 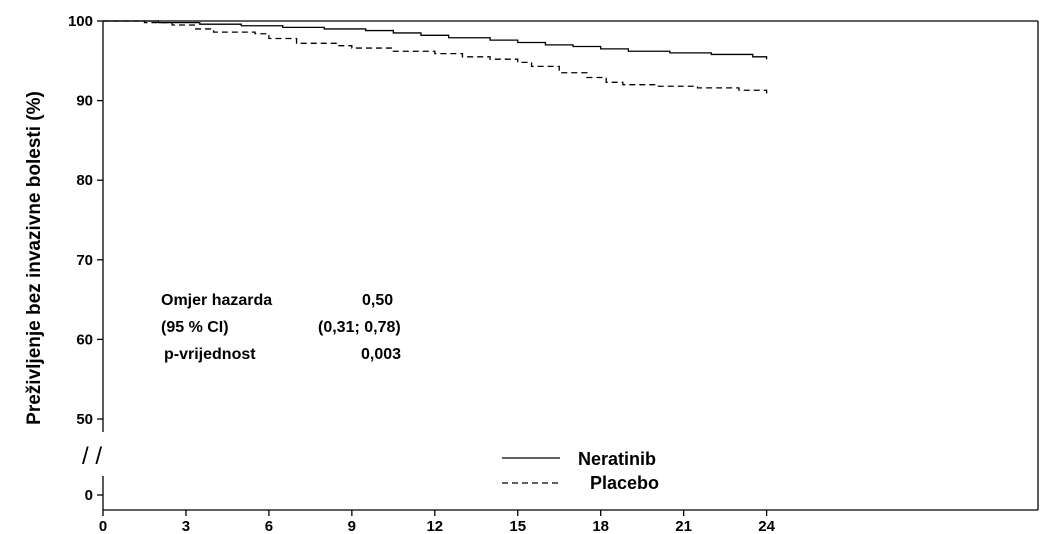 I want to click on legend-label-neratinib: Neratinib, so click(x=617, y=459).